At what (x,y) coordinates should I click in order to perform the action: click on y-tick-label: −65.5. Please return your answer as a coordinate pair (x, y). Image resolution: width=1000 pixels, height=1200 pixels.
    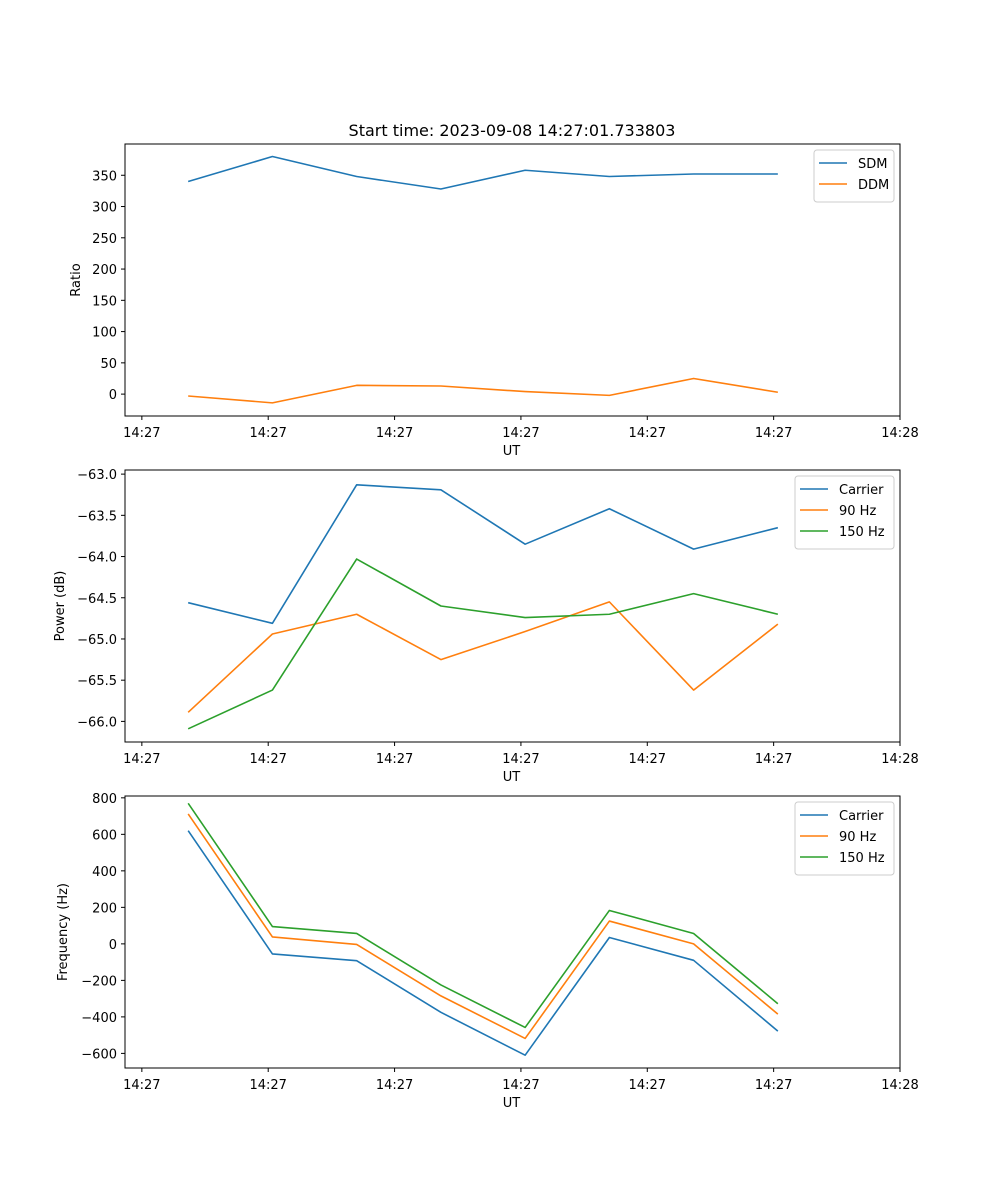
    Looking at the image, I should click on (97, 681).